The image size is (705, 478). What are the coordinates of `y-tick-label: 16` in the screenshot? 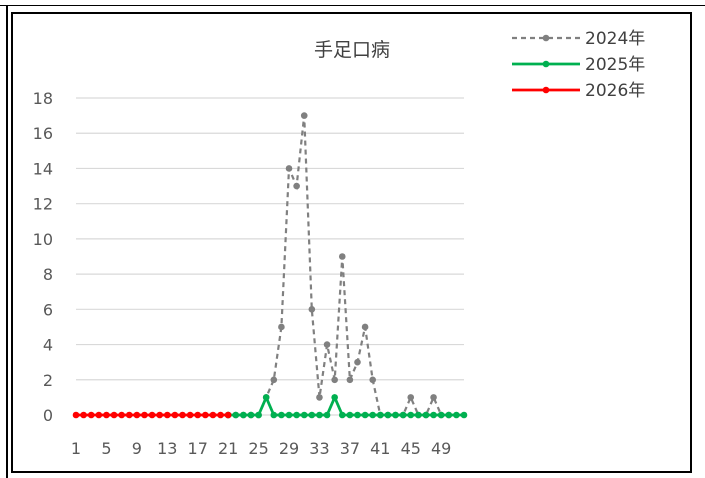 It's located at (43, 133).